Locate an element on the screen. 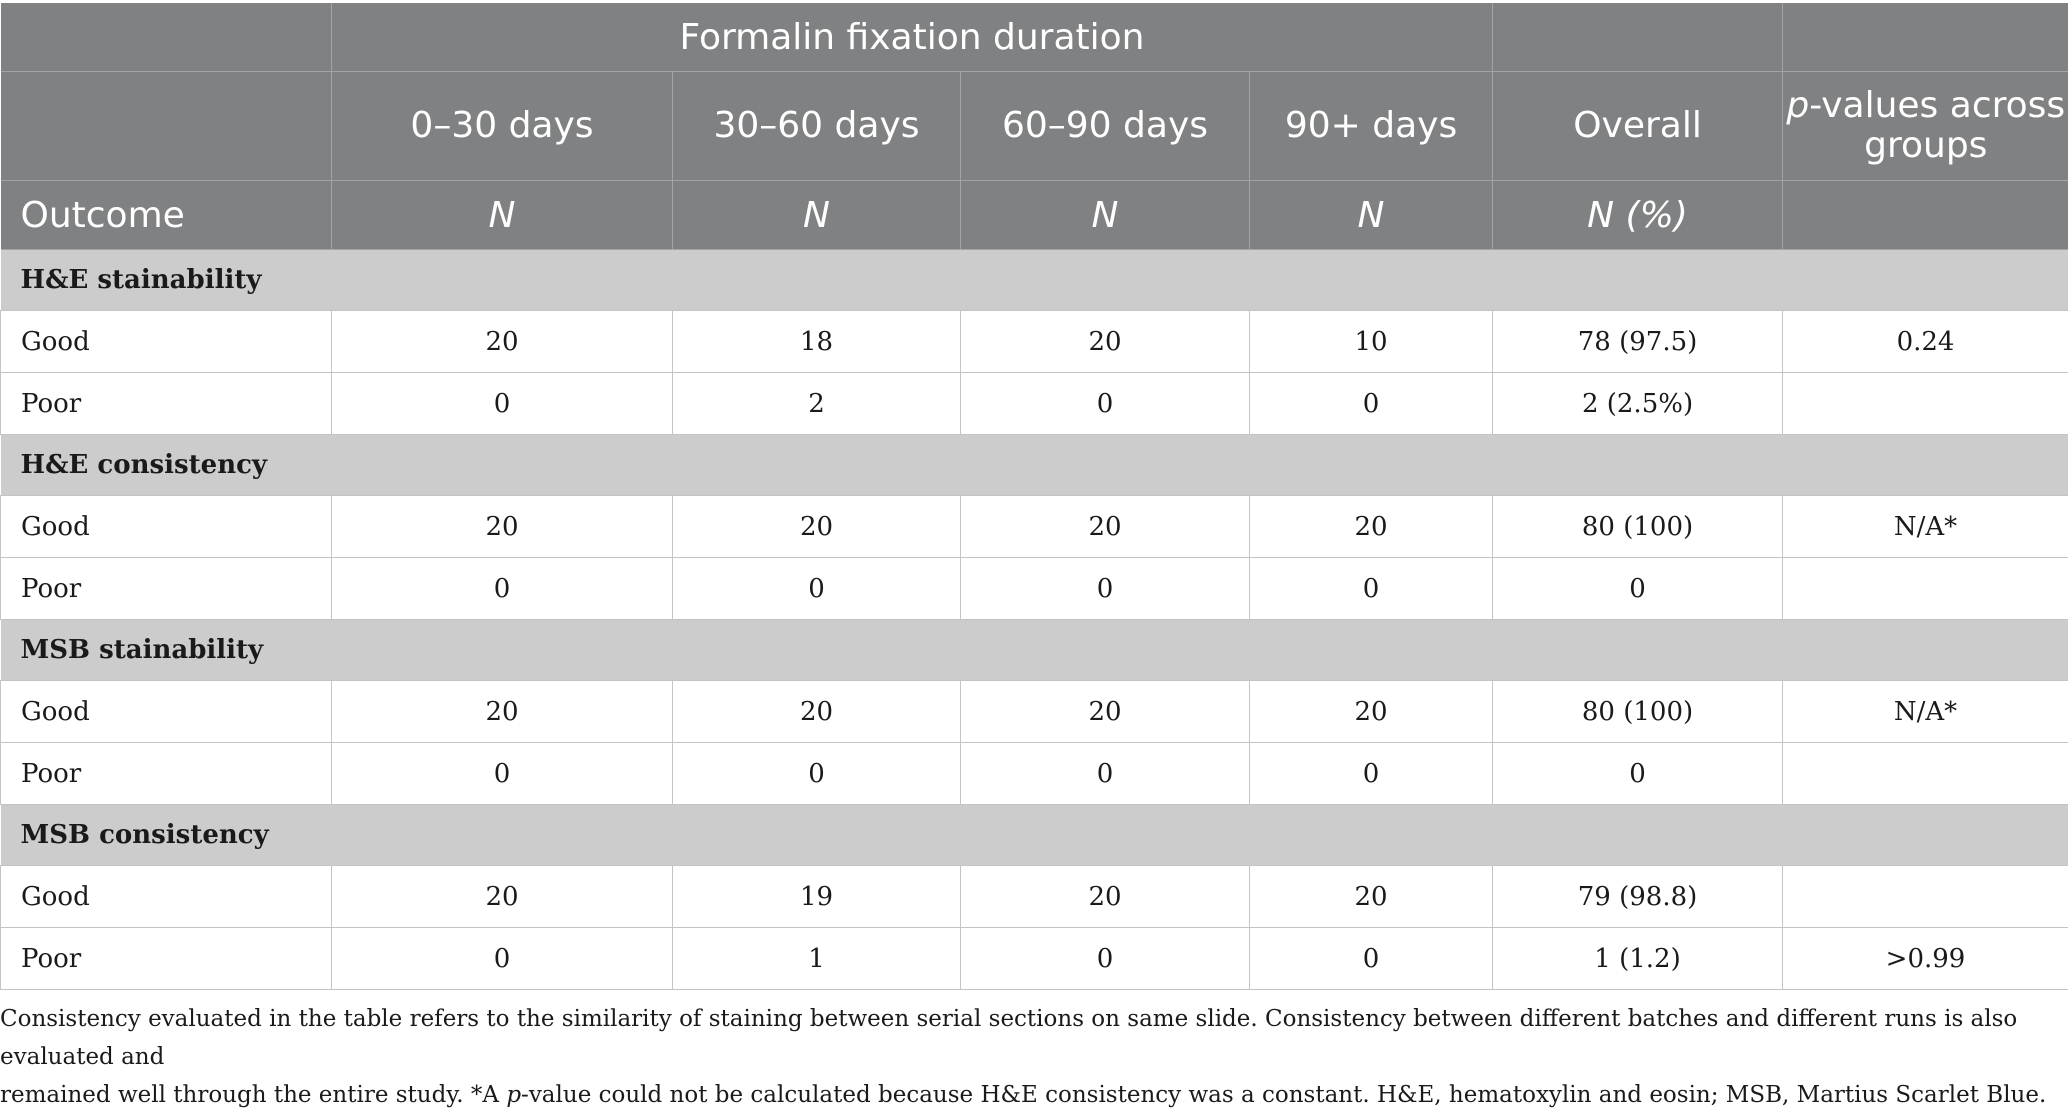  section-row: MSB consistency is located at coordinates (1034, 835).